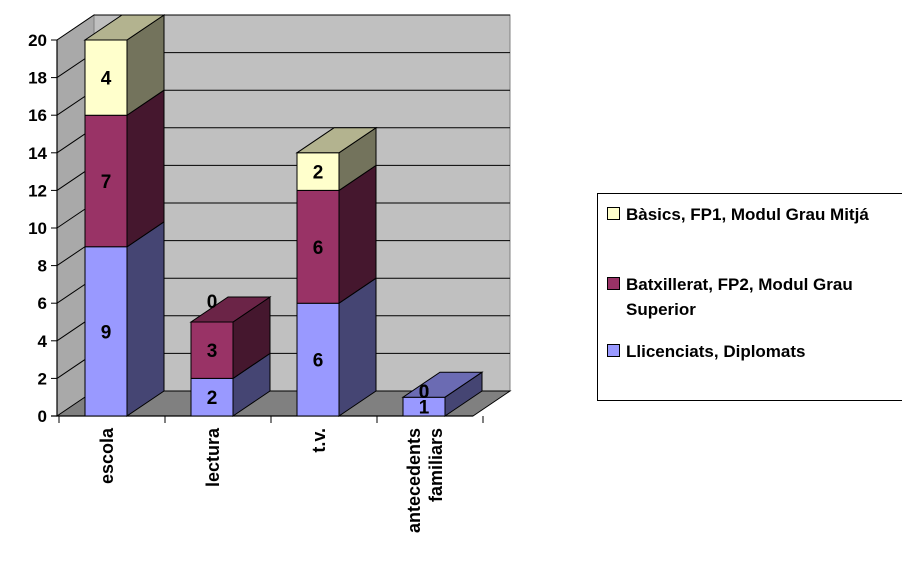 This screenshot has height=576, width=902. What do you see at coordinates (37, 115) in the screenshot?
I see `y-tick-label: 16` at bounding box center [37, 115].